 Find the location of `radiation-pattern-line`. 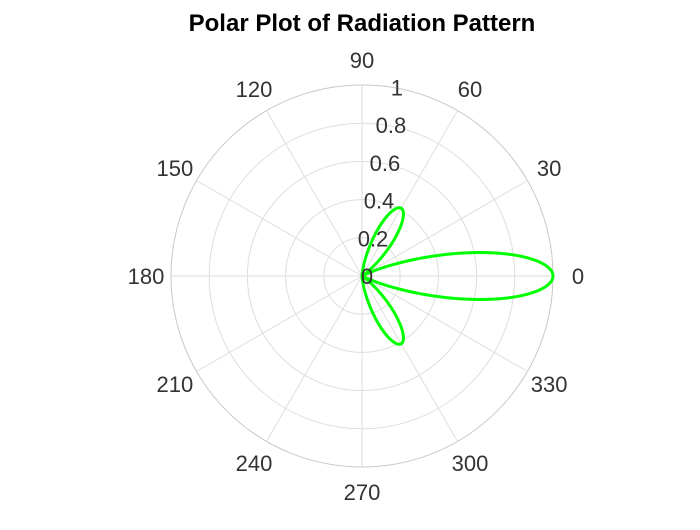

radiation-pattern-line is located at coordinates (457, 276).